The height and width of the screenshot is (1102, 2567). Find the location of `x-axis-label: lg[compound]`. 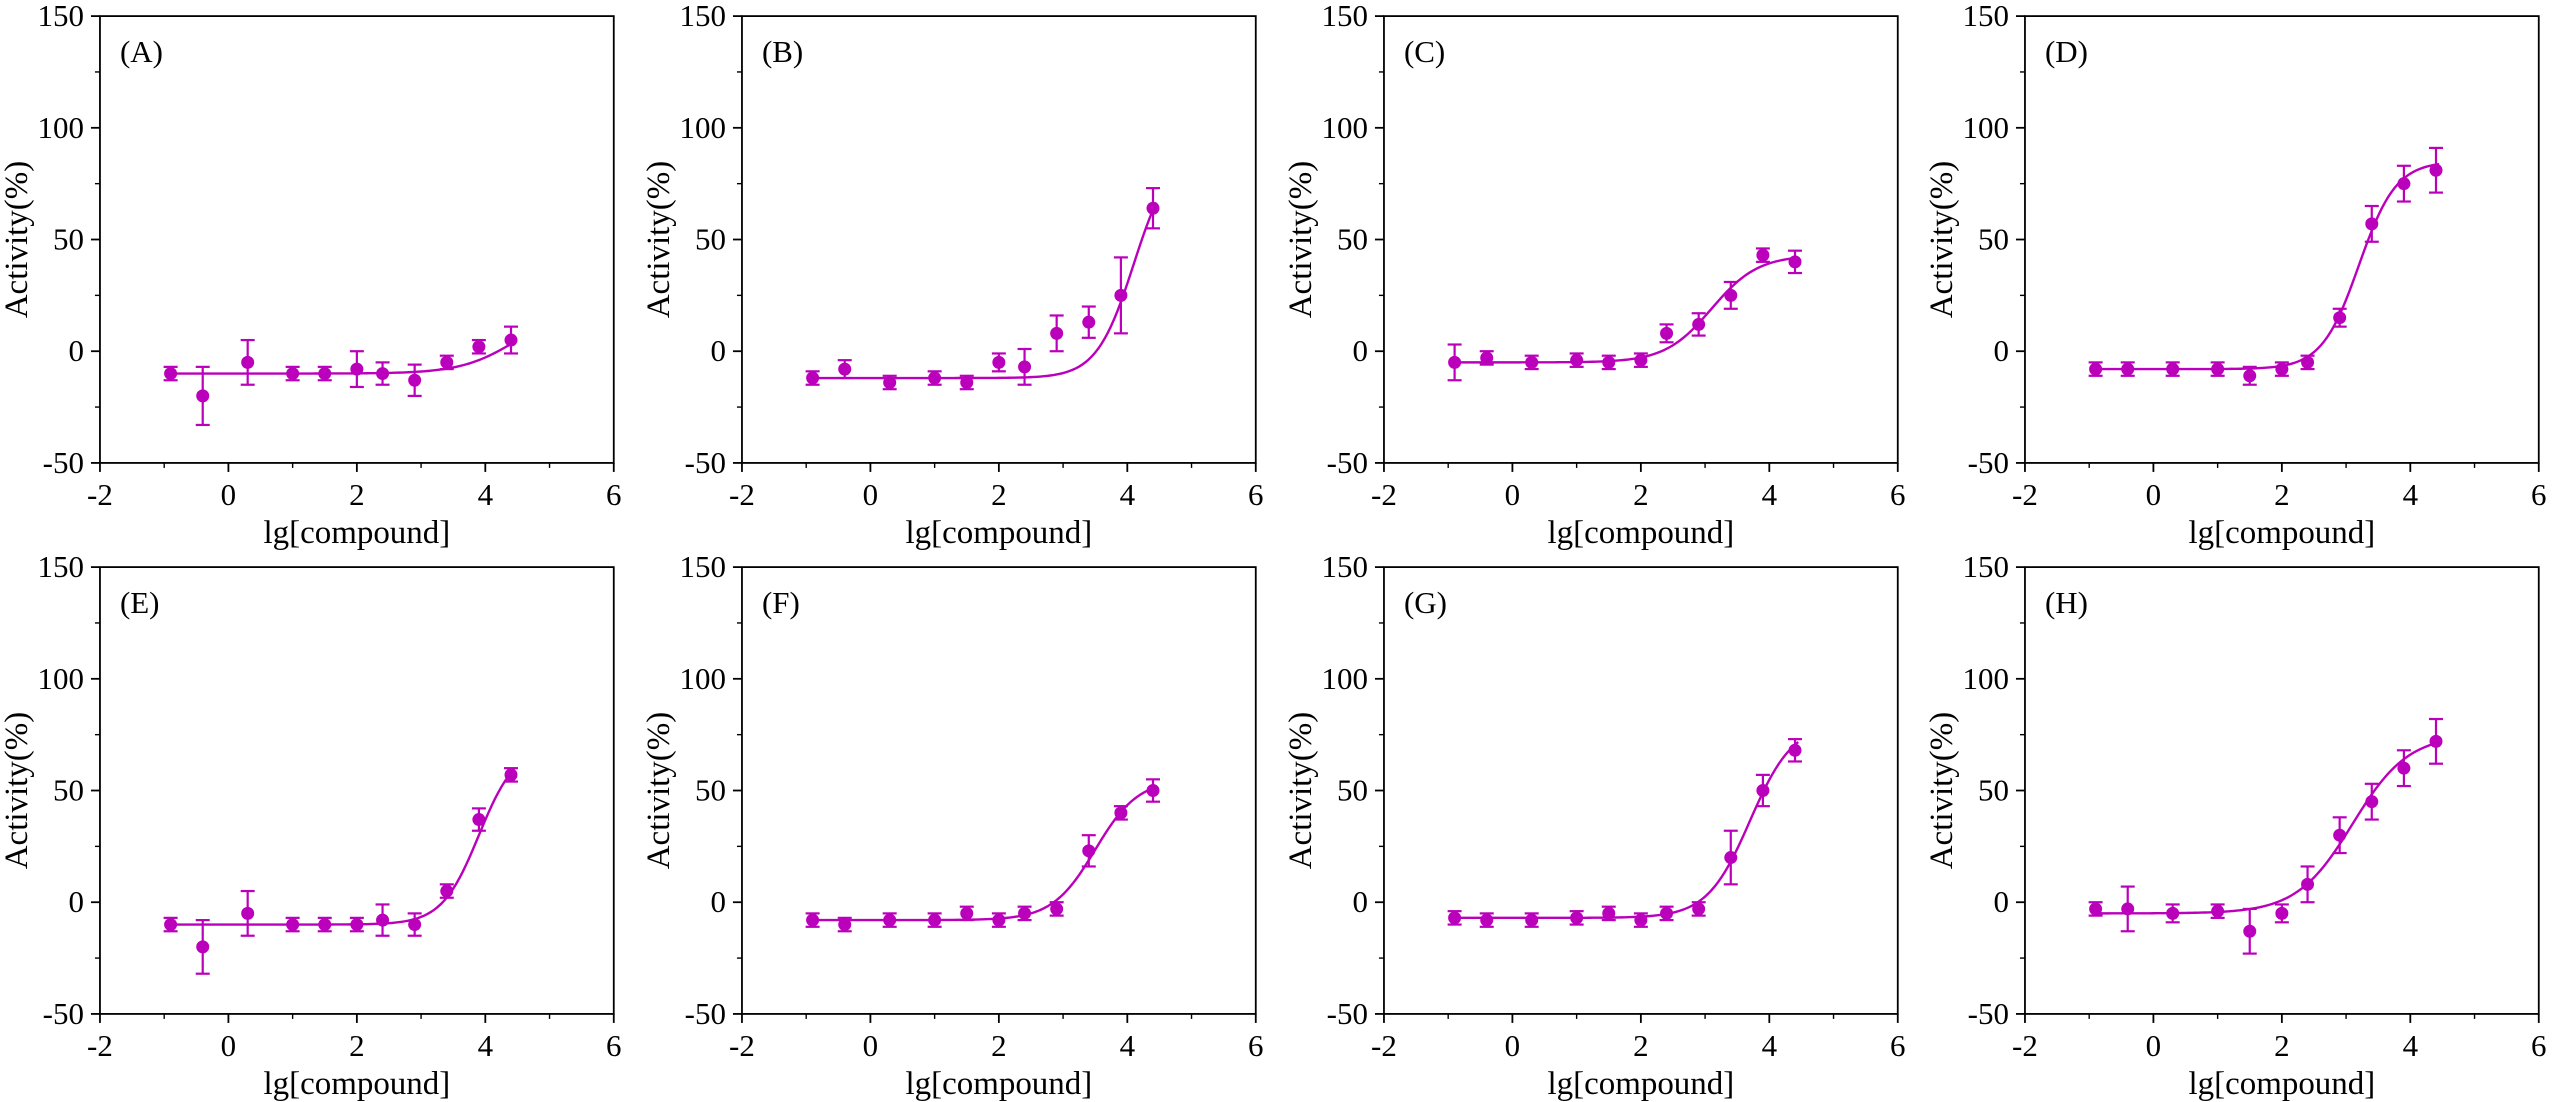

x-axis-label: lg[compound] is located at coordinates (998, 1084).